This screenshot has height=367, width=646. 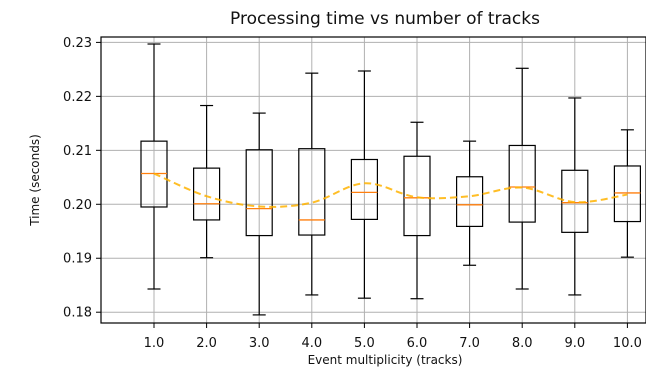 What do you see at coordinates (77, 259) in the screenshot?
I see `y-tick-label: 0.19` at bounding box center [77, 259].